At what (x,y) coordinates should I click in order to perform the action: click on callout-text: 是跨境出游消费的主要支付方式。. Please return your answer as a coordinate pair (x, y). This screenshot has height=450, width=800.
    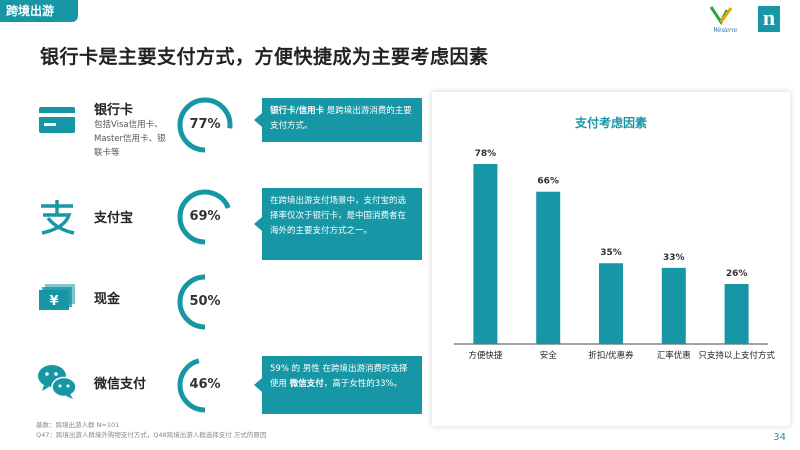
    Looking at the image, I should click on (341, 118).